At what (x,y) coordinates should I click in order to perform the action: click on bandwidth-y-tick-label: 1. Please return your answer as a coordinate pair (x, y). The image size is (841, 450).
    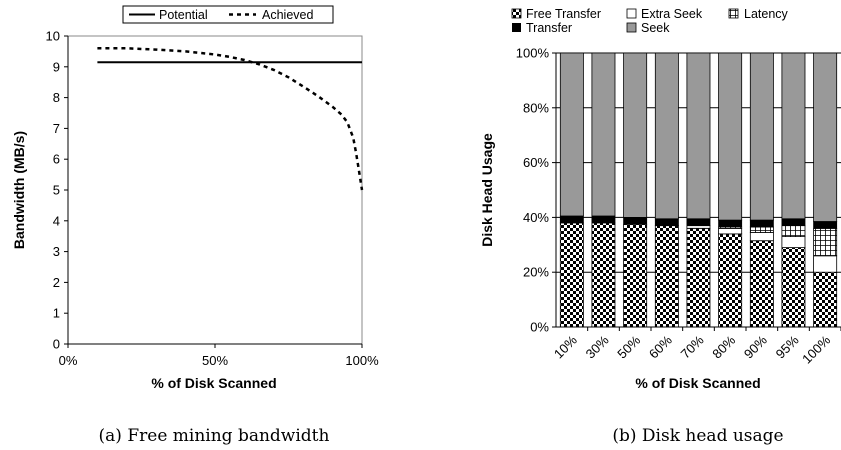
    Looking at the image, I should click on (56, 313).